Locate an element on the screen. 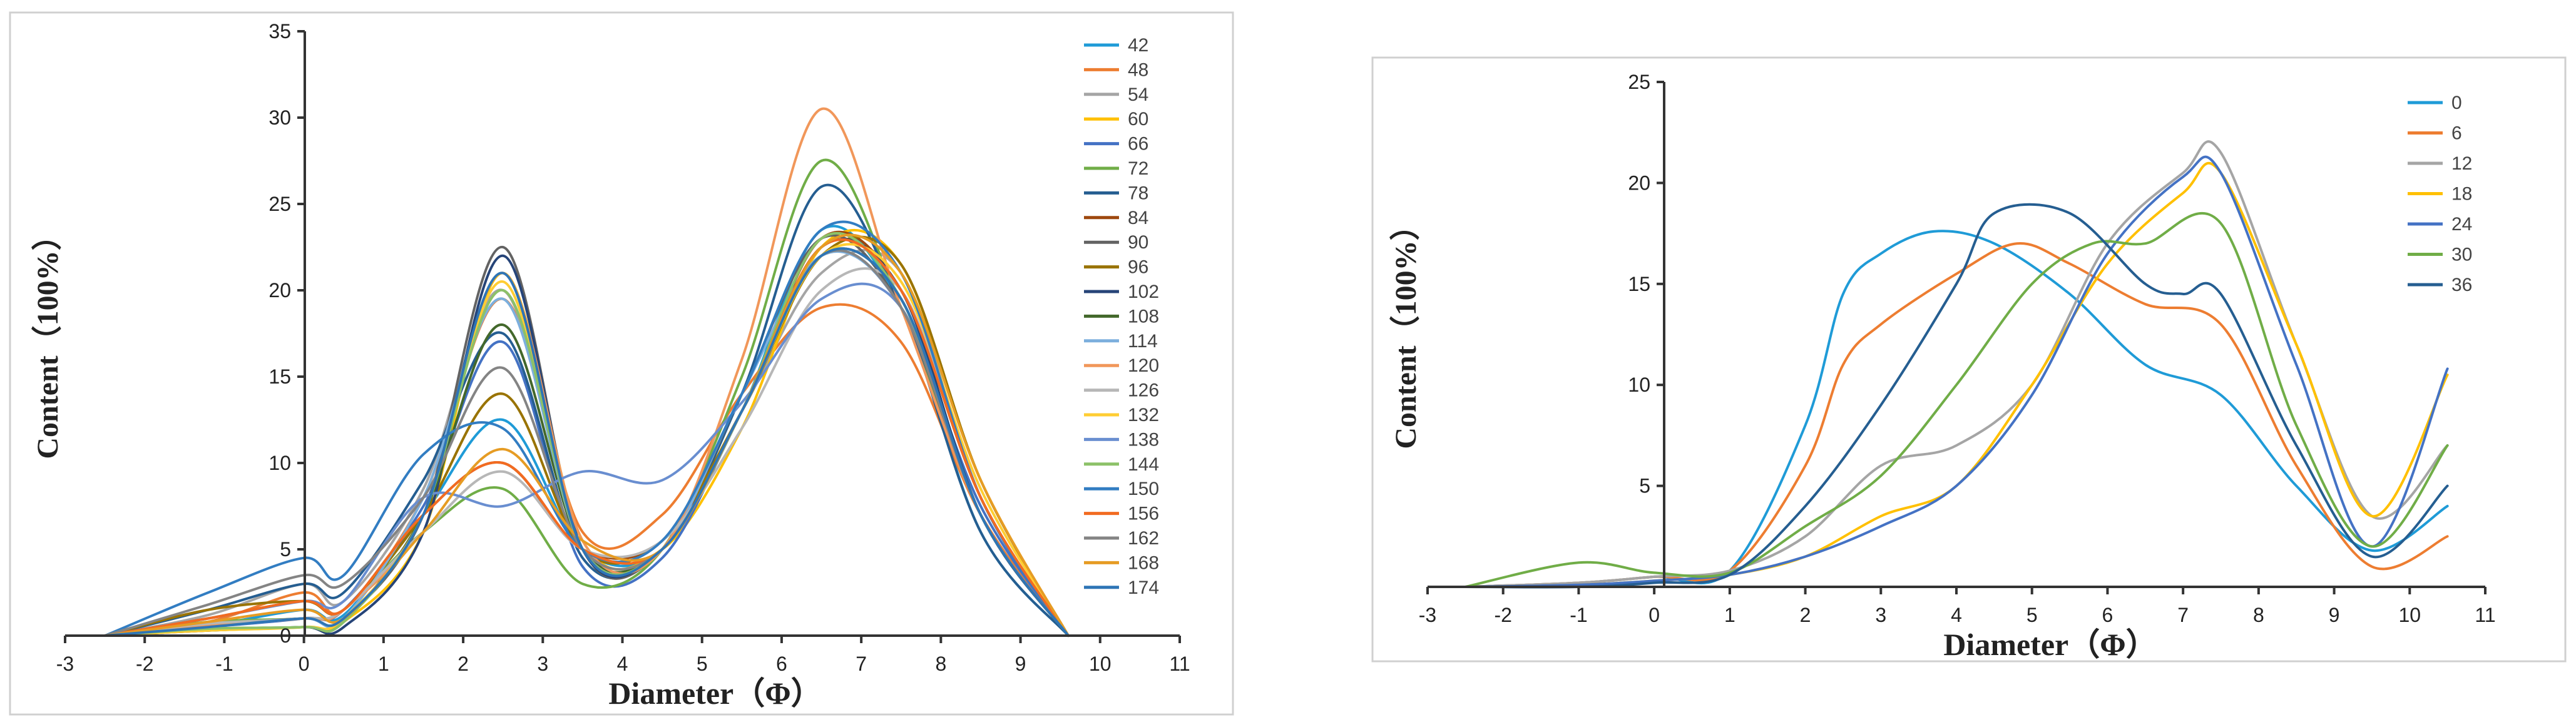 Image resolution: width=2576 pixels, height=727 pixels. chart-left-legend-label-156: 156 is located at coordinates (1143, 514).